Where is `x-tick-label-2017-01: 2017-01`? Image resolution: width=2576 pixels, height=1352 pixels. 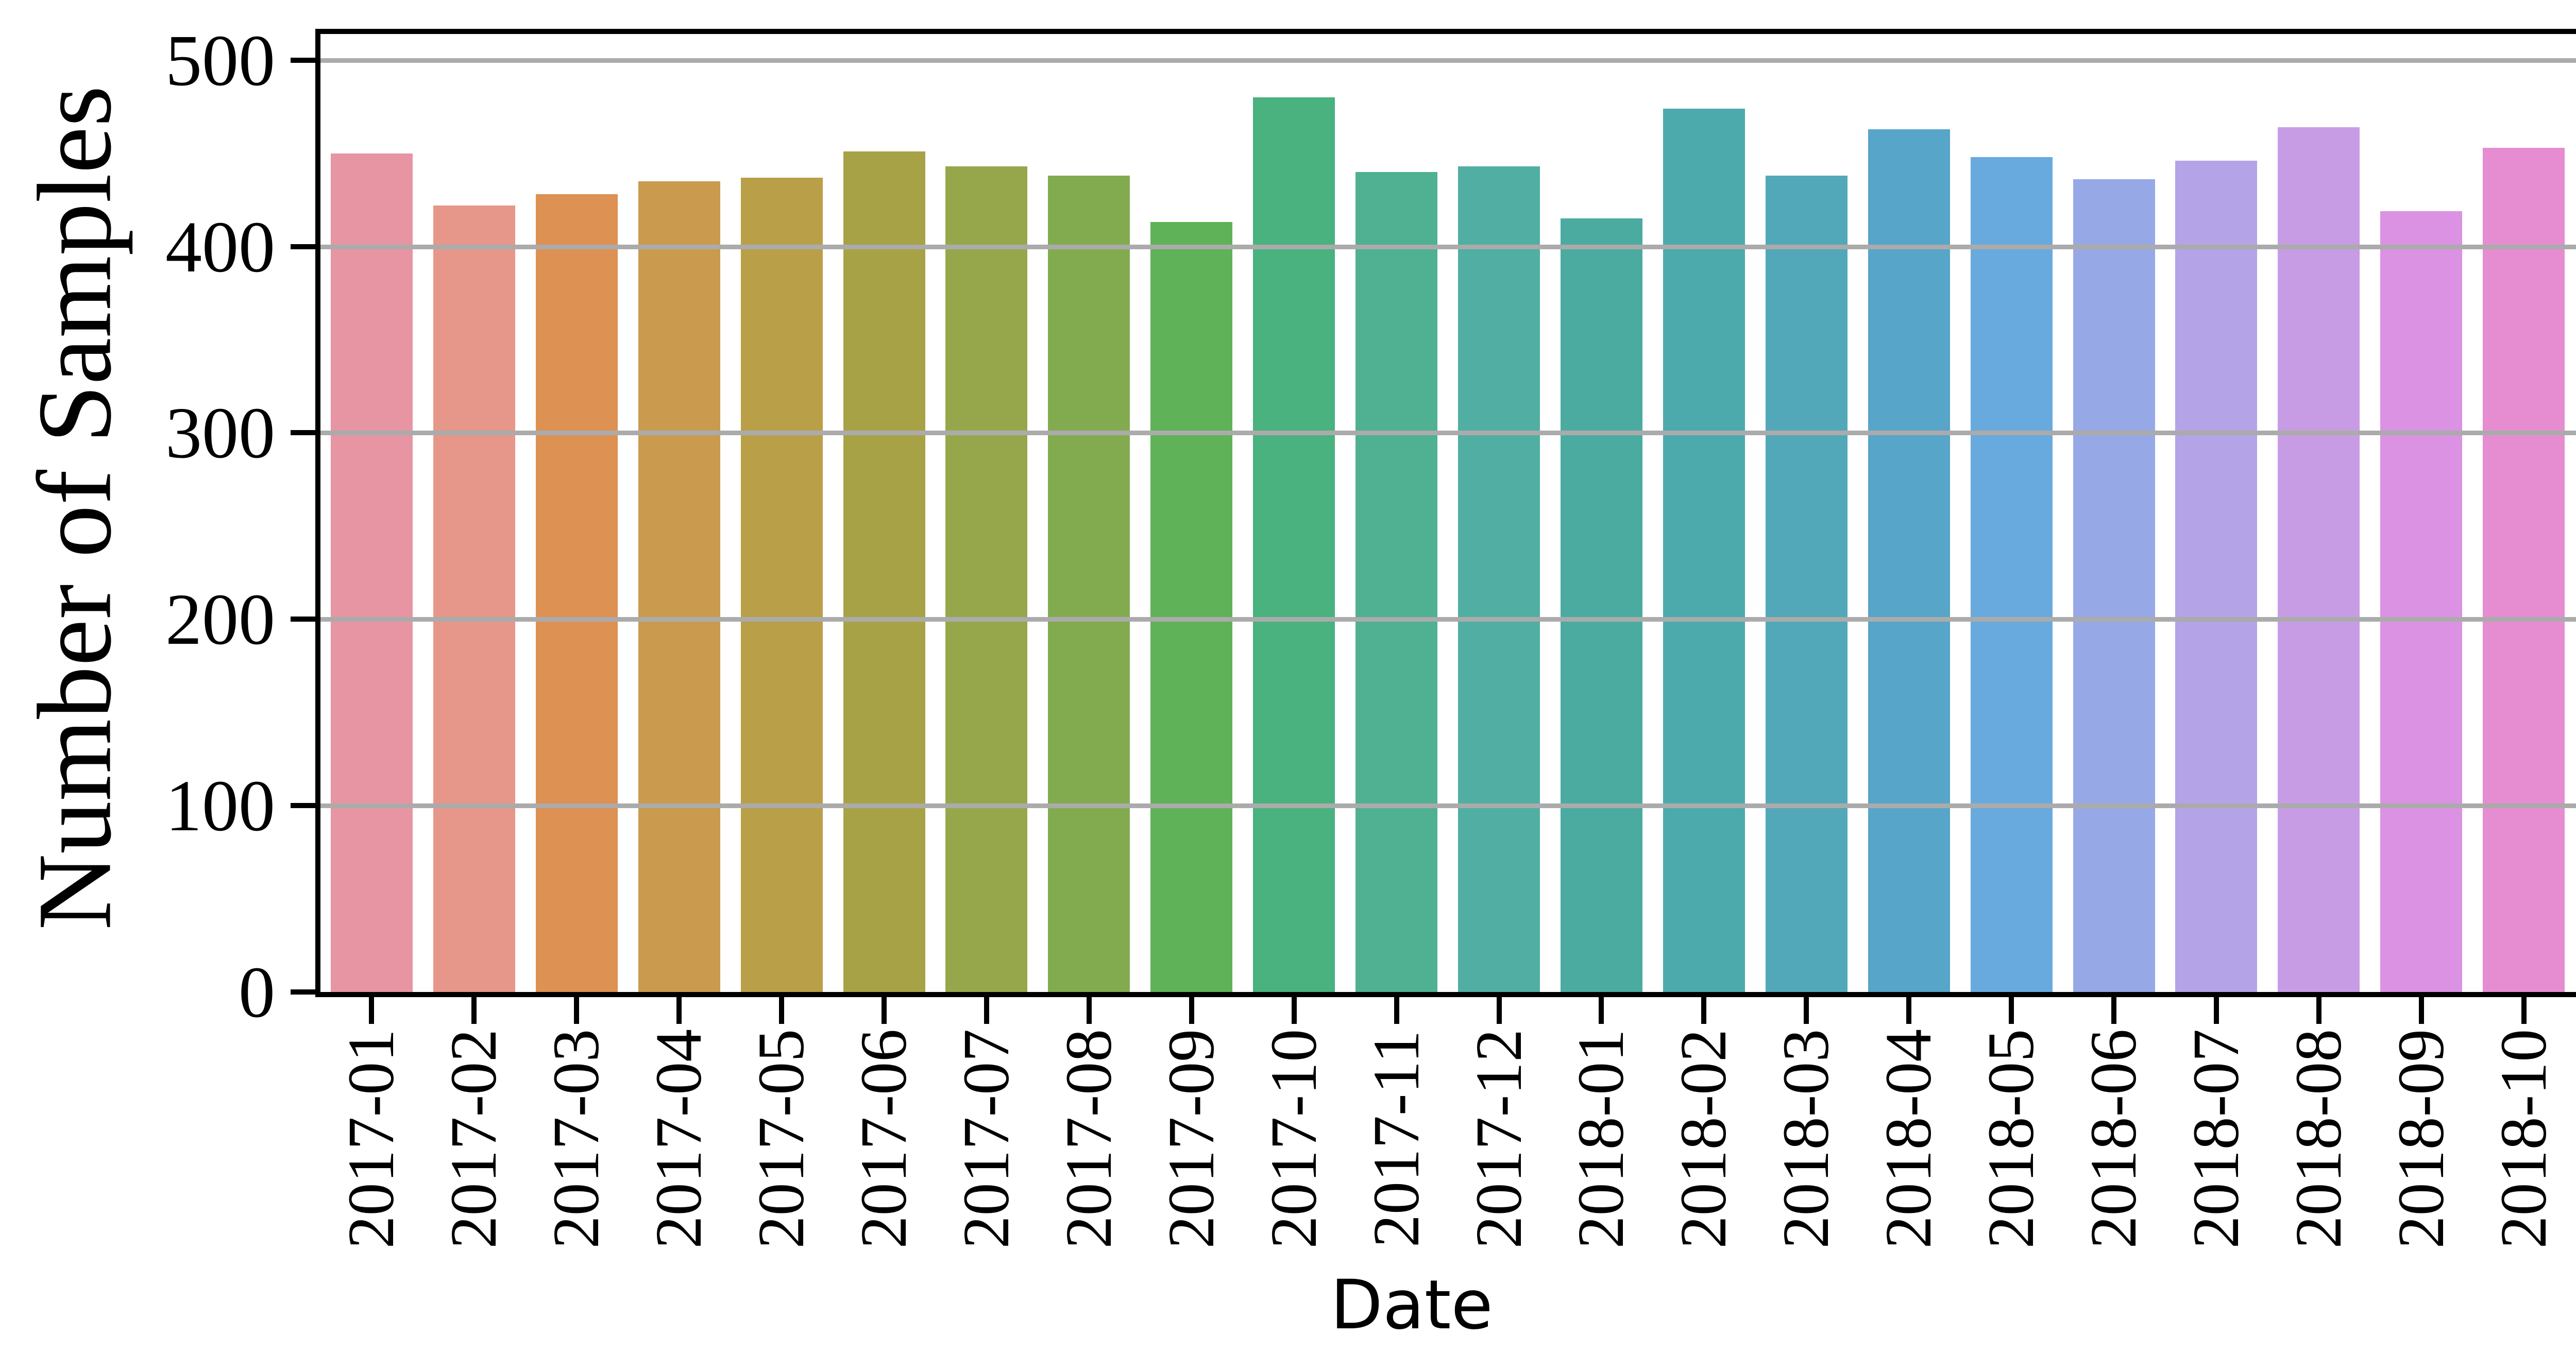 x-tick-label-2017-01: 2017-01 is located at coordinates (371, 1139).